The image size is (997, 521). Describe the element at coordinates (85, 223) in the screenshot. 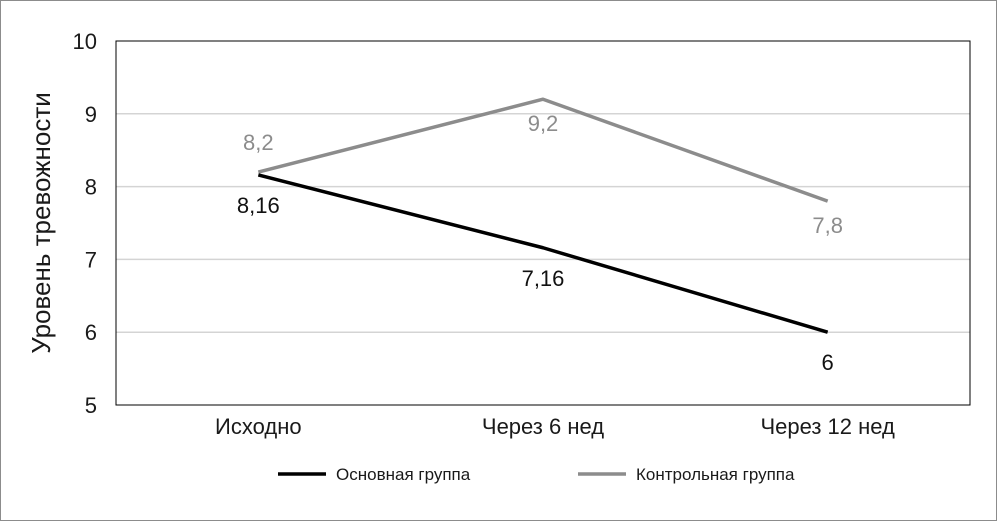

I see `y-axis-ticks: 5 6 7 8 9 10` at that location.